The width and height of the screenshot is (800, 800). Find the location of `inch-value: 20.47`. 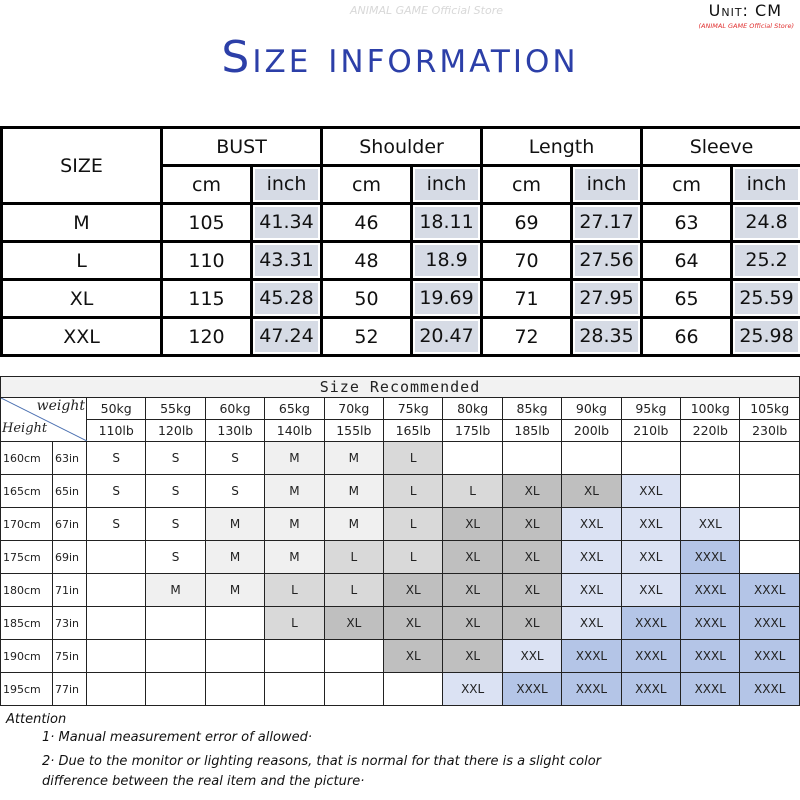

inch-value: 20.47 is located at coordinates (447, 336).